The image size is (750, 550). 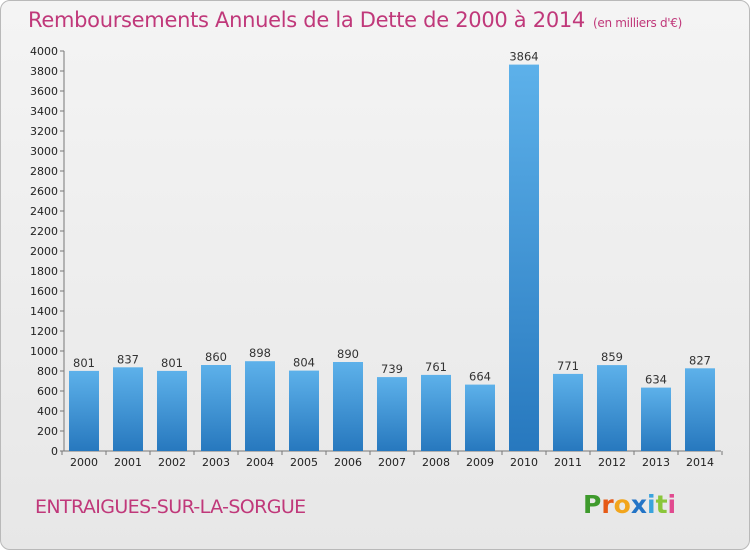 What do you see at coordinates (216, 462) in the screenshot?
I see `x-tick-label: 2003` at bounding box center [216, 462].